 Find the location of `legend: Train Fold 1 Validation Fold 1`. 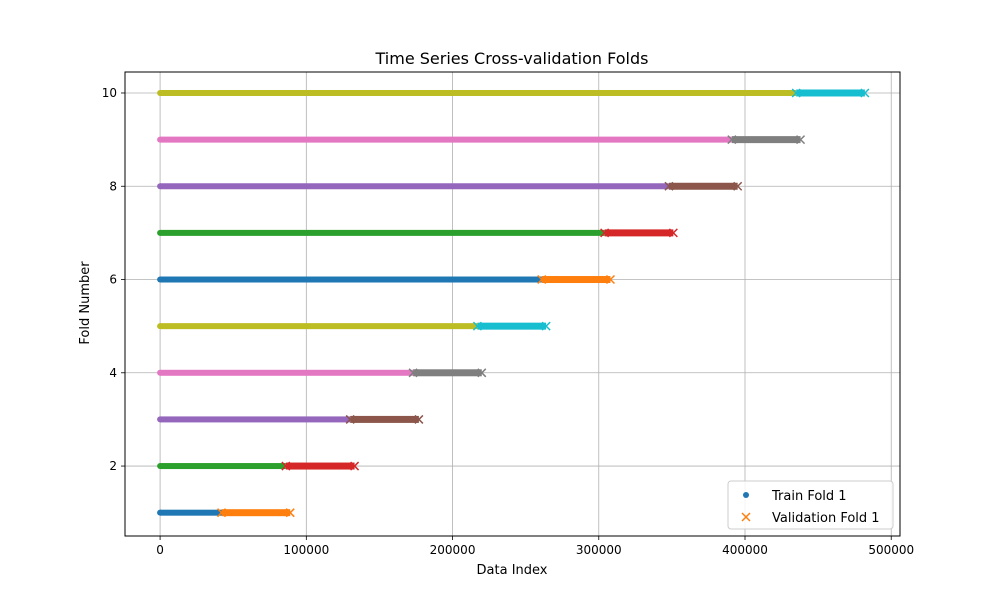

legend: Train Fold 1 Validation Fold 1 is located at coordinates (810, 505).